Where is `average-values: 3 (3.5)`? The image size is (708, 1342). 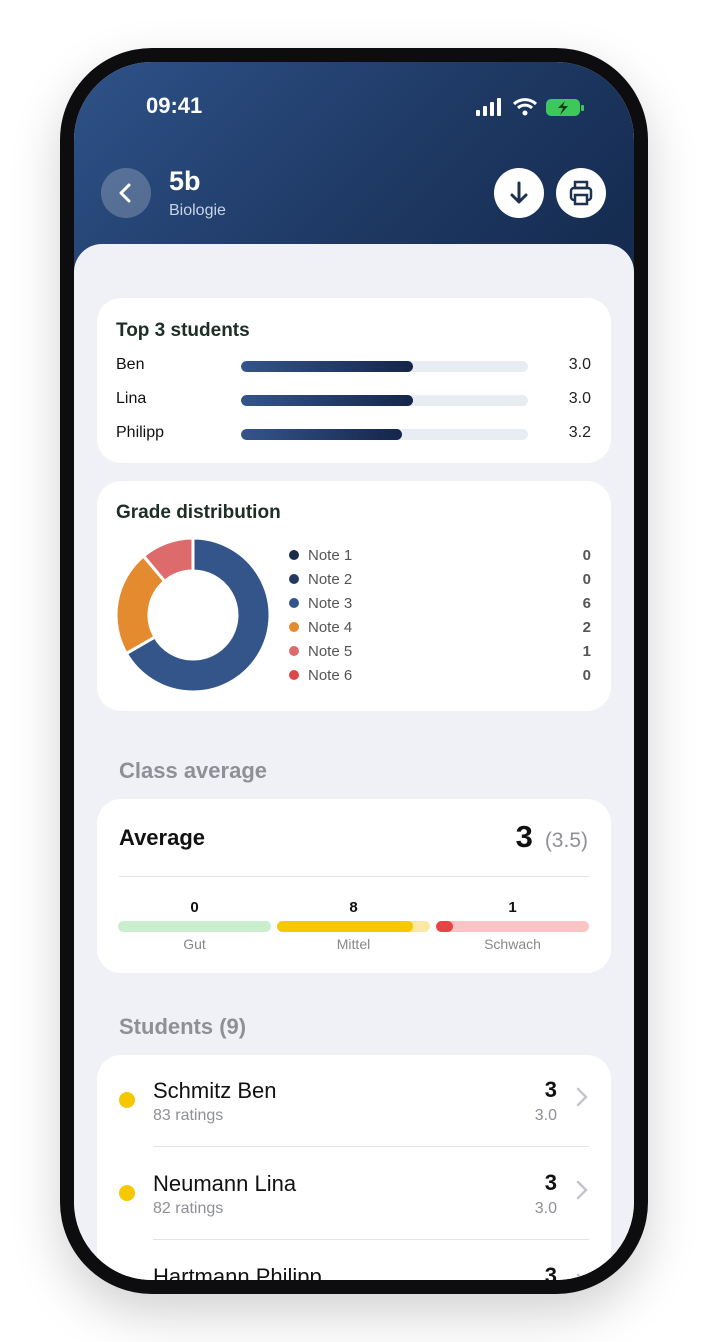
average-values: 3 (3.5) is located at coordinates (552, 837).